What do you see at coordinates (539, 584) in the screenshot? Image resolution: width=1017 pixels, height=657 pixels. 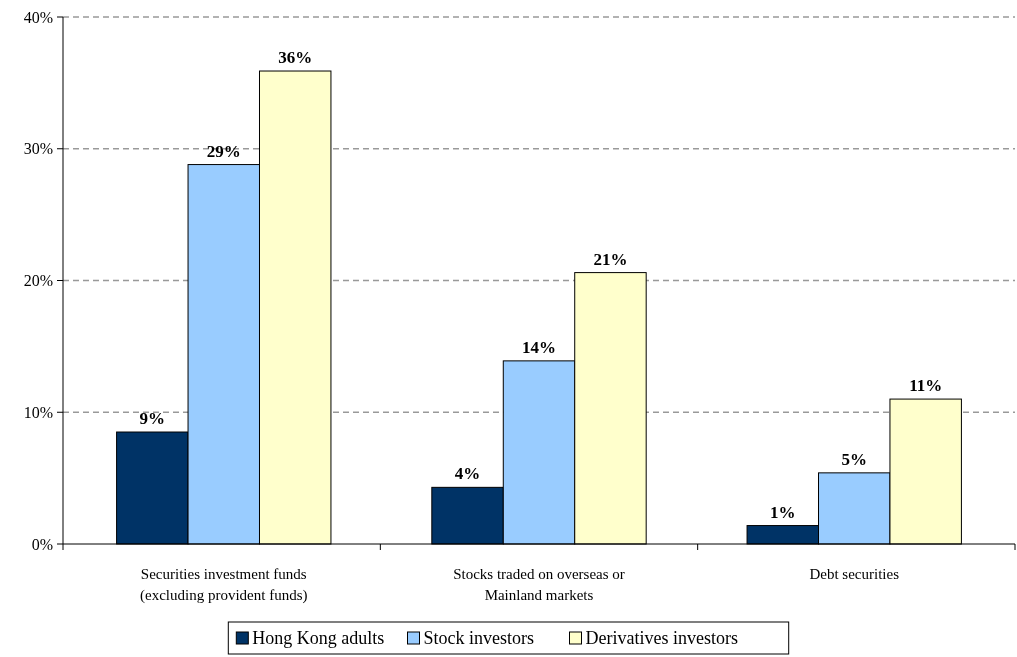 I see `x-tick-label: Stocks traded on overseas or Mainland markets` at bounding box center [539, 584].